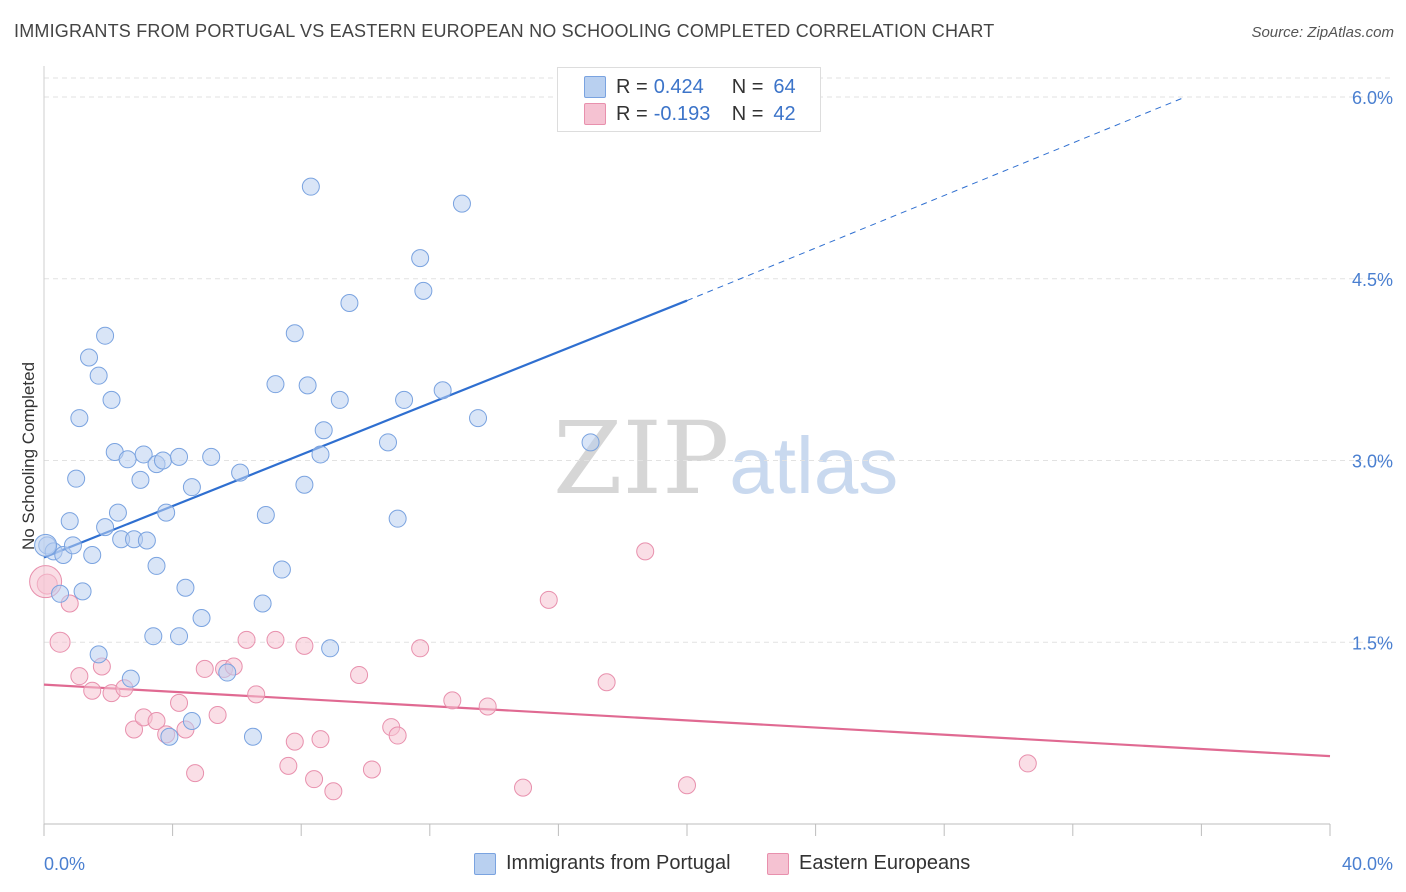  What do you see at coordinates (64, 864) in the screenshot?
I see `x-tick-label: 0.0%` at bounding box center [64, 864].